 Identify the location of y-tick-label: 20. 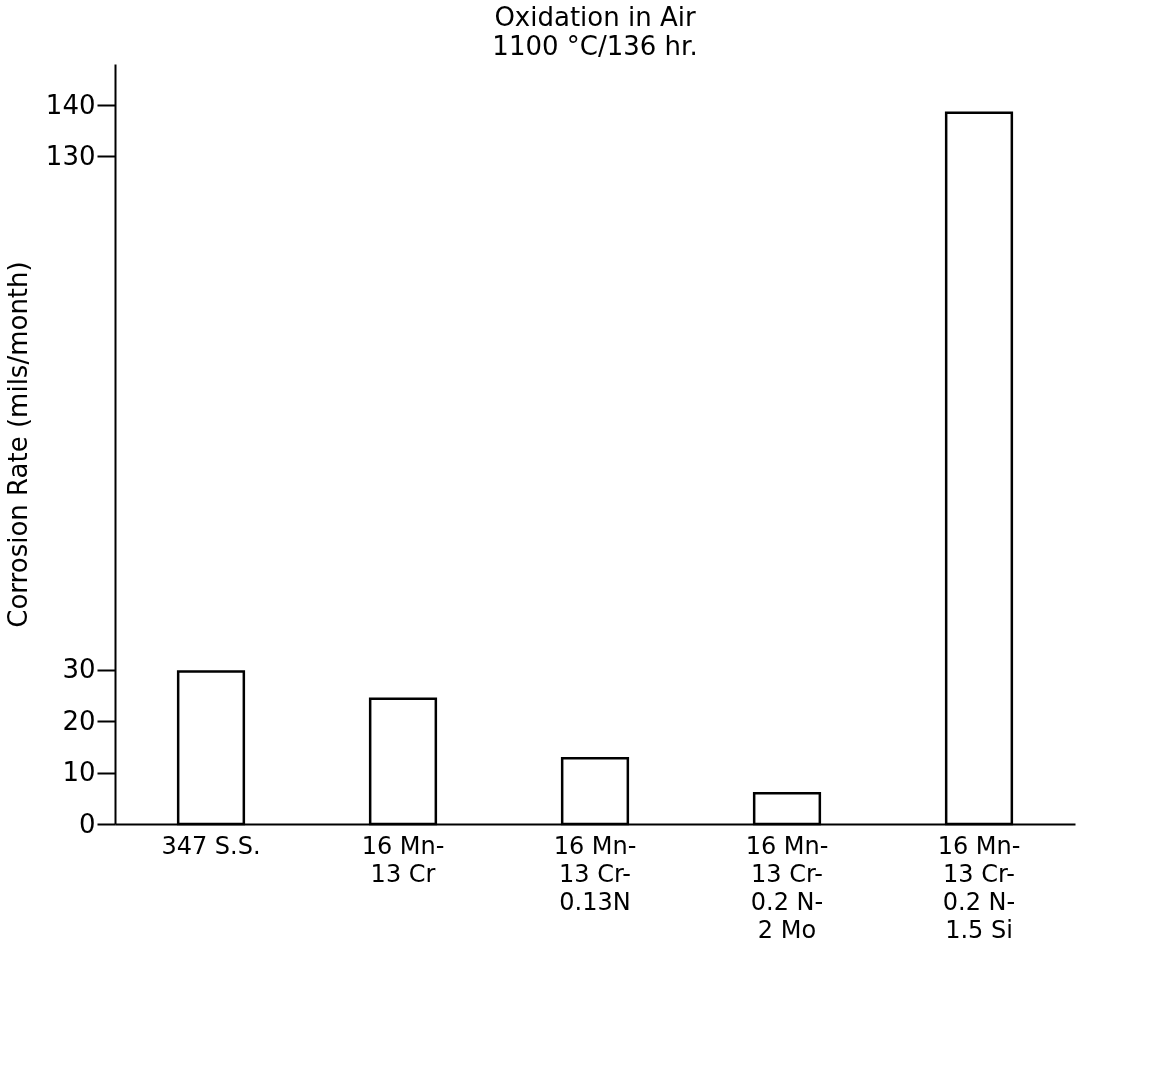
(79, 720).